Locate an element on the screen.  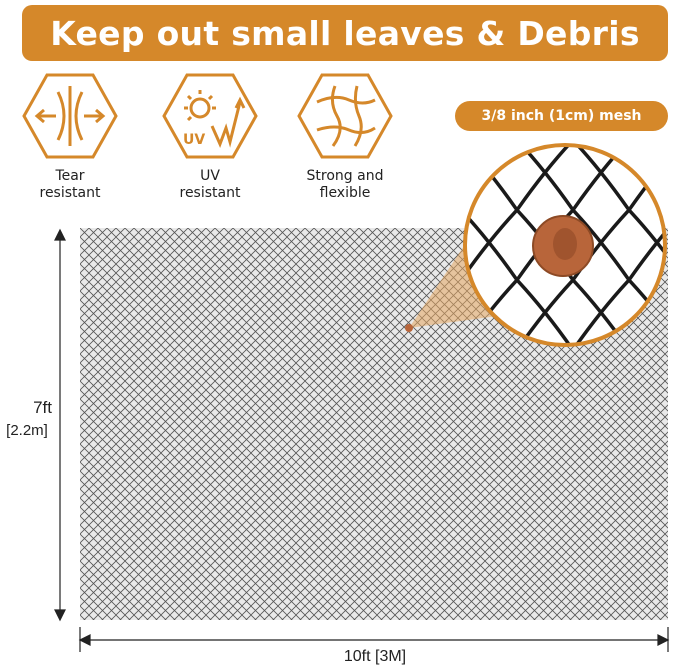
headline: Keep out small leaves & Debris is located at coordinates (345, 33).